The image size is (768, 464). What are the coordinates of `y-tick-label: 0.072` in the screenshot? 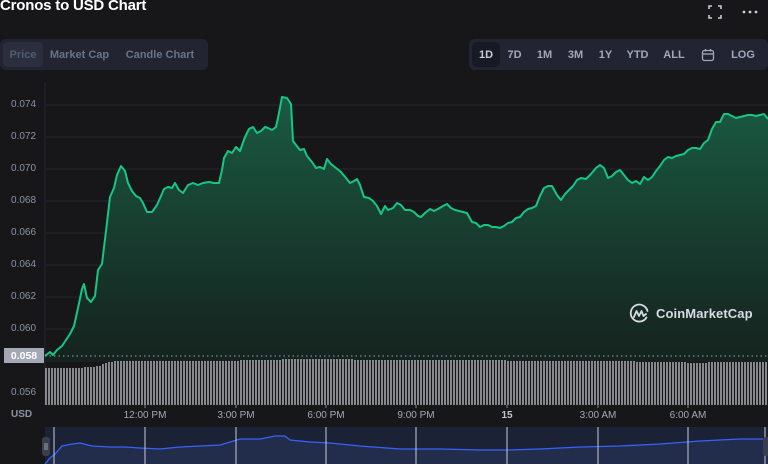 It's located at (24, 136).